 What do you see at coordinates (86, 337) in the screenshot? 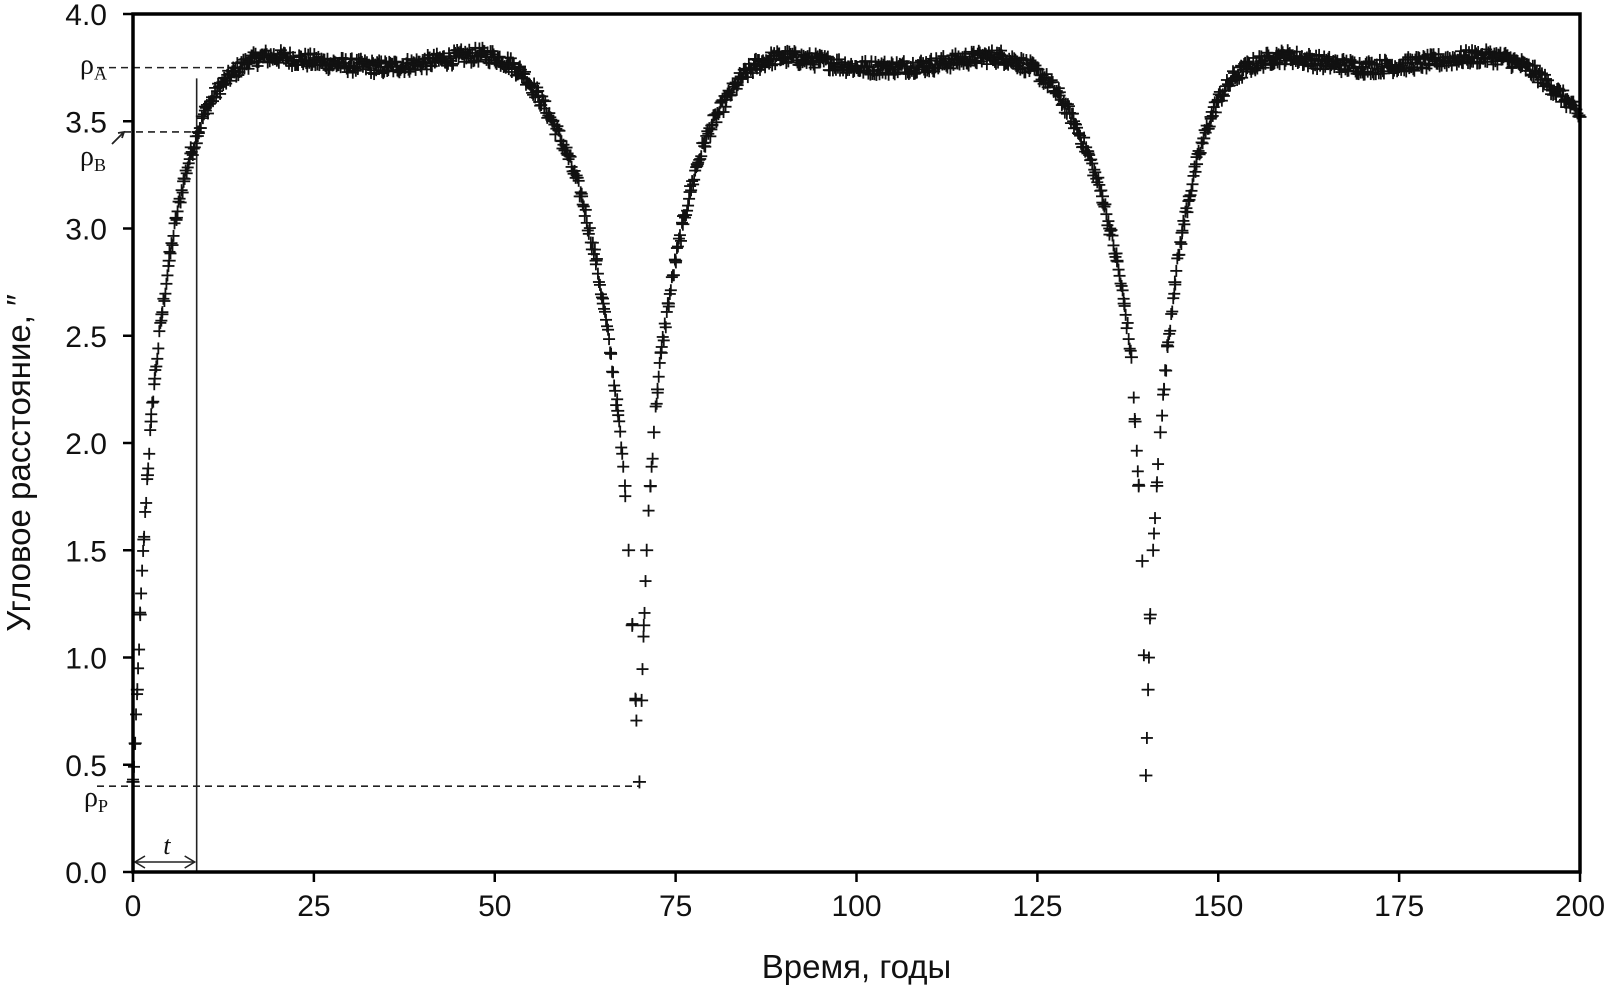
I see `y-tick-label: 2.5` at bounding box center [86, 337].